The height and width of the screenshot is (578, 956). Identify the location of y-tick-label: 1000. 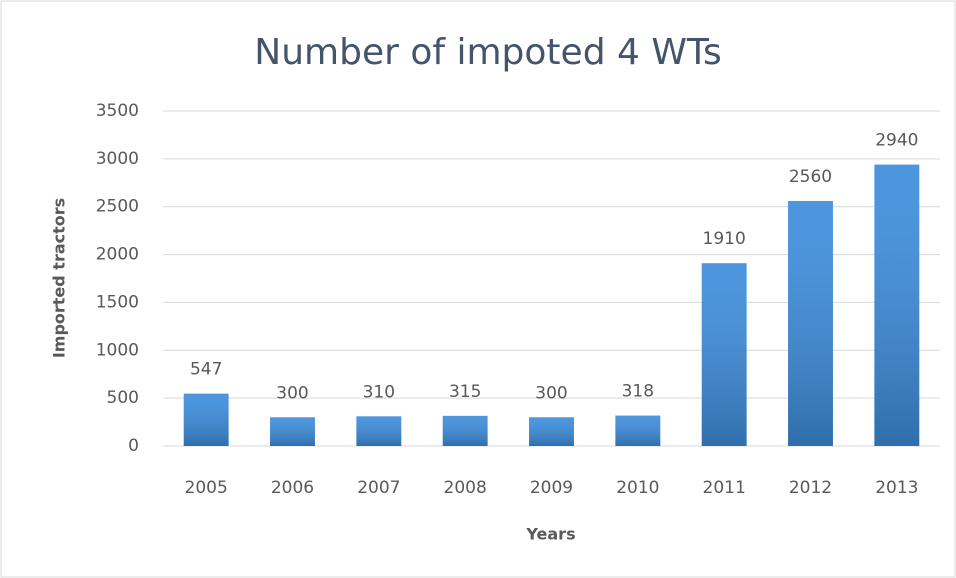
(117, 350).